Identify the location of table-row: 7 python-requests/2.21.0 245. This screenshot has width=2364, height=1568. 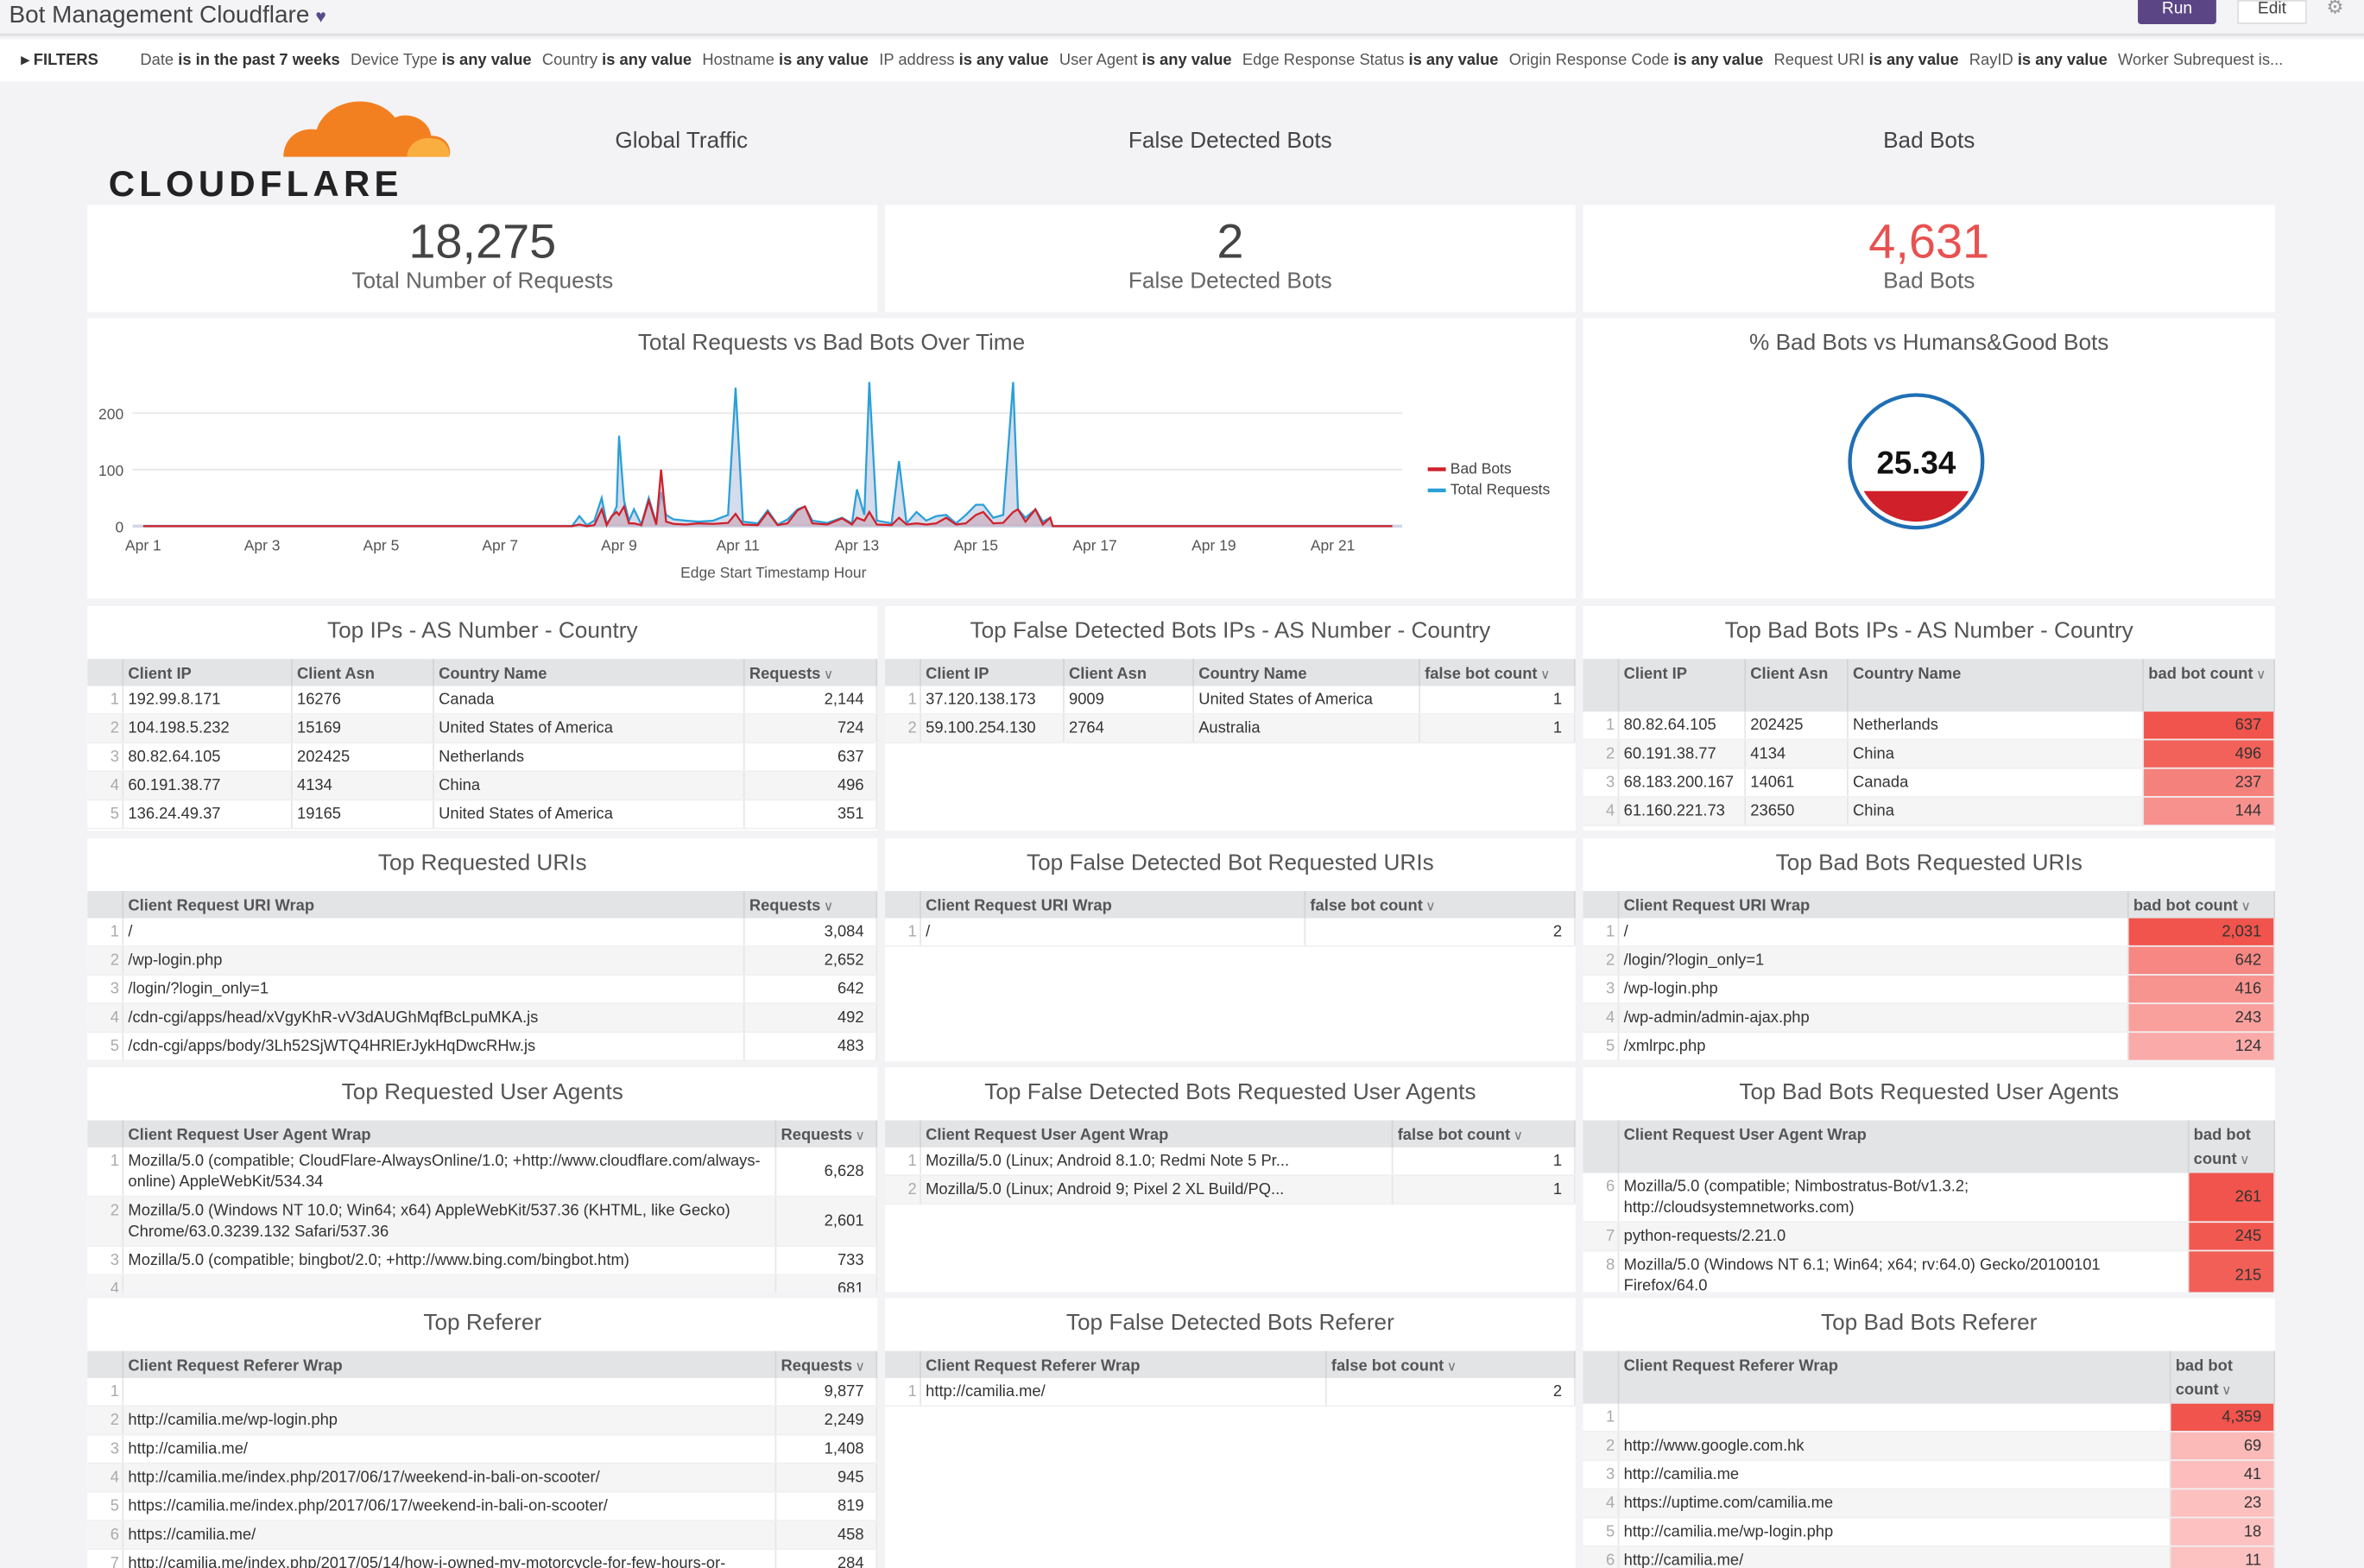
(1929, 1237).